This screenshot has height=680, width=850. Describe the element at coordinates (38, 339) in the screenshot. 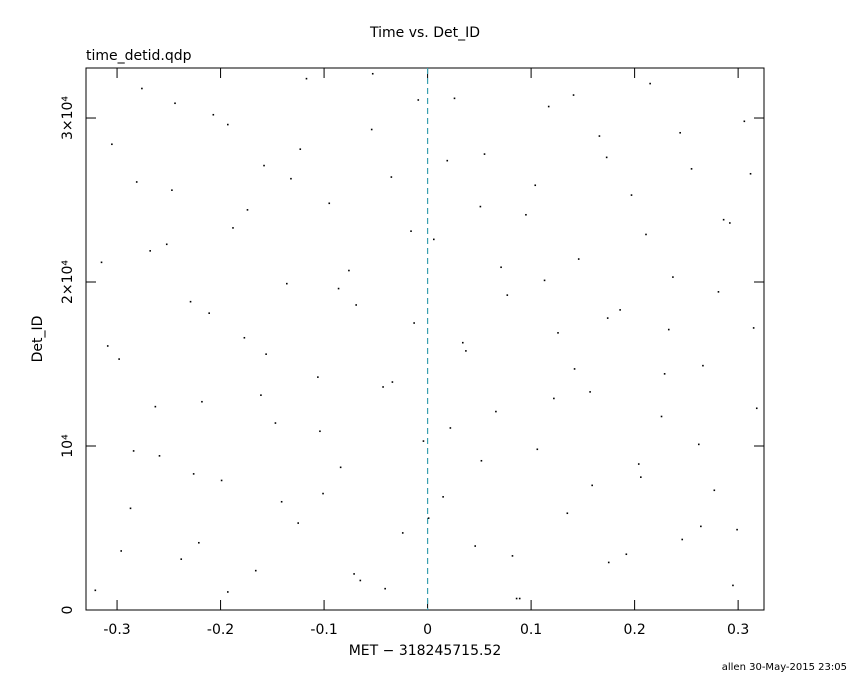

I see `y-axis-label: Det_ID` at that location.